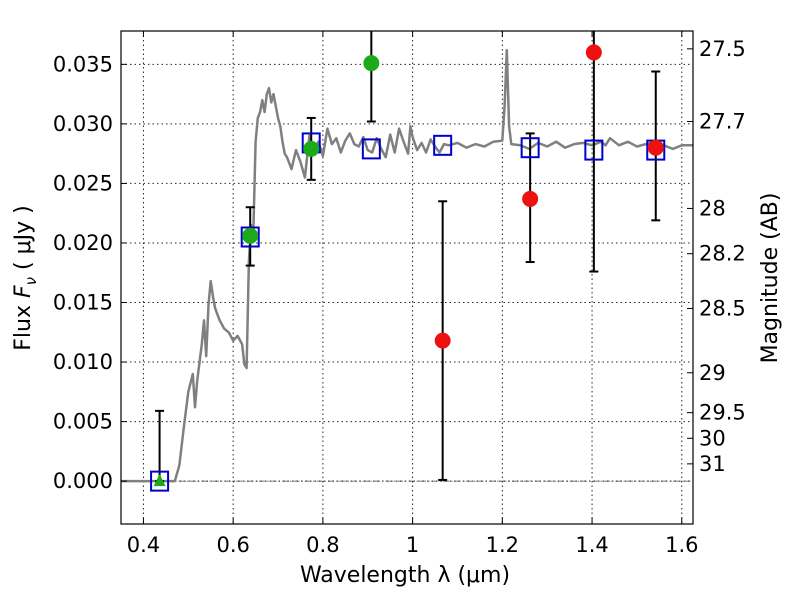  I want to click on magnitude-tick-label: 27.5, so click(722, 49).